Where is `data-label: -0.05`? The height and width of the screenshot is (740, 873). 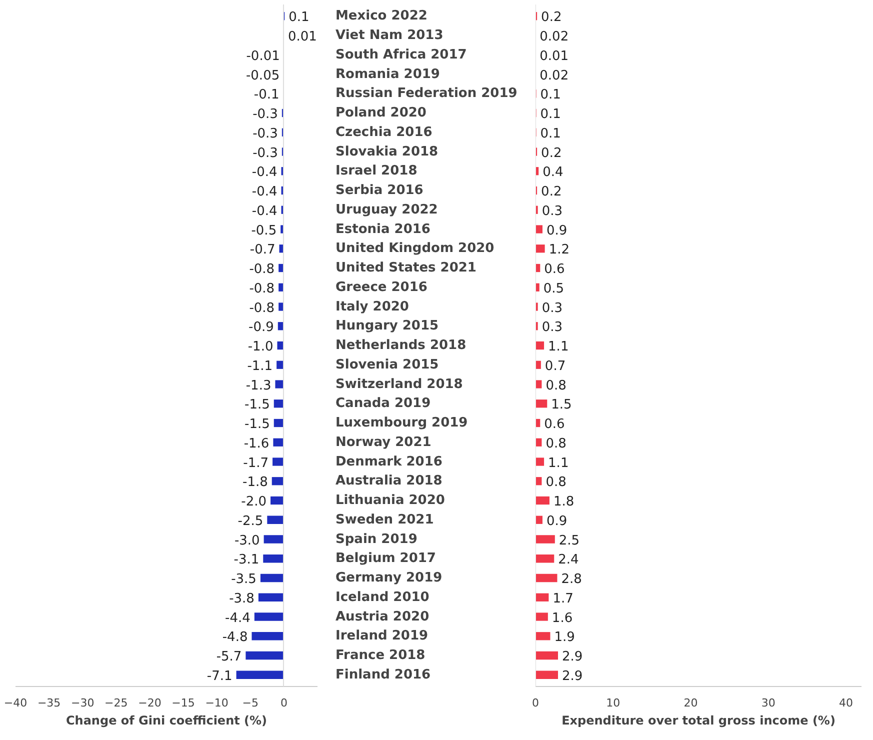
data-label: -0.05 is located at coordinates (263, 76).